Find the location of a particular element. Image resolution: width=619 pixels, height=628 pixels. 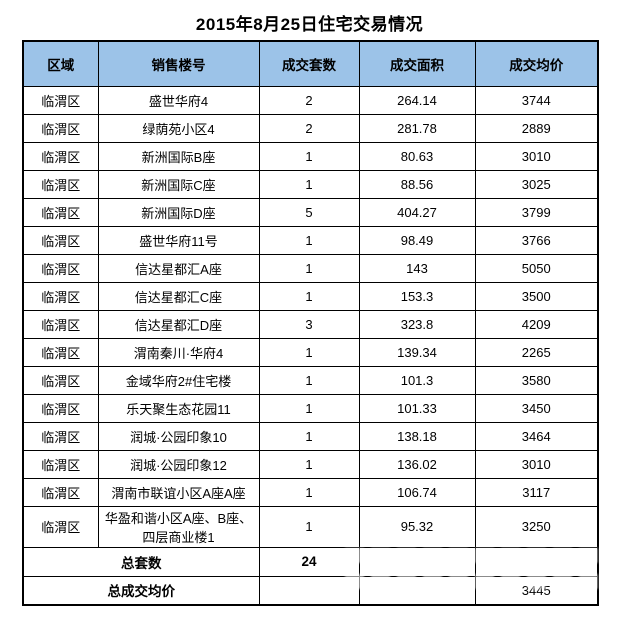

table-row: 临渭区 新洲国际D座 5 404.27 3799 is located at coordinates (310, 212).